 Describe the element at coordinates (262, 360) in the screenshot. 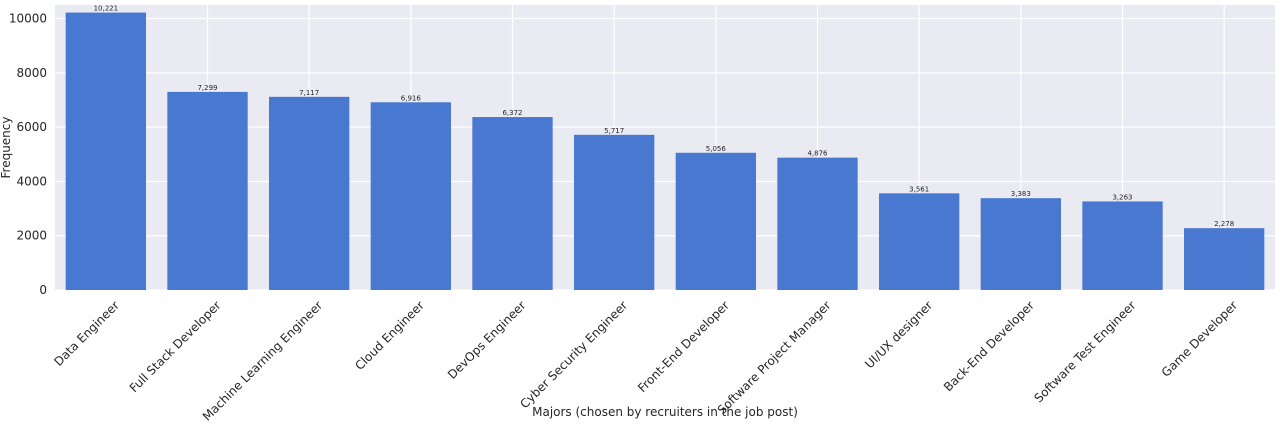

I see `x-tick-label: Machine Learning Engineer` at that location.